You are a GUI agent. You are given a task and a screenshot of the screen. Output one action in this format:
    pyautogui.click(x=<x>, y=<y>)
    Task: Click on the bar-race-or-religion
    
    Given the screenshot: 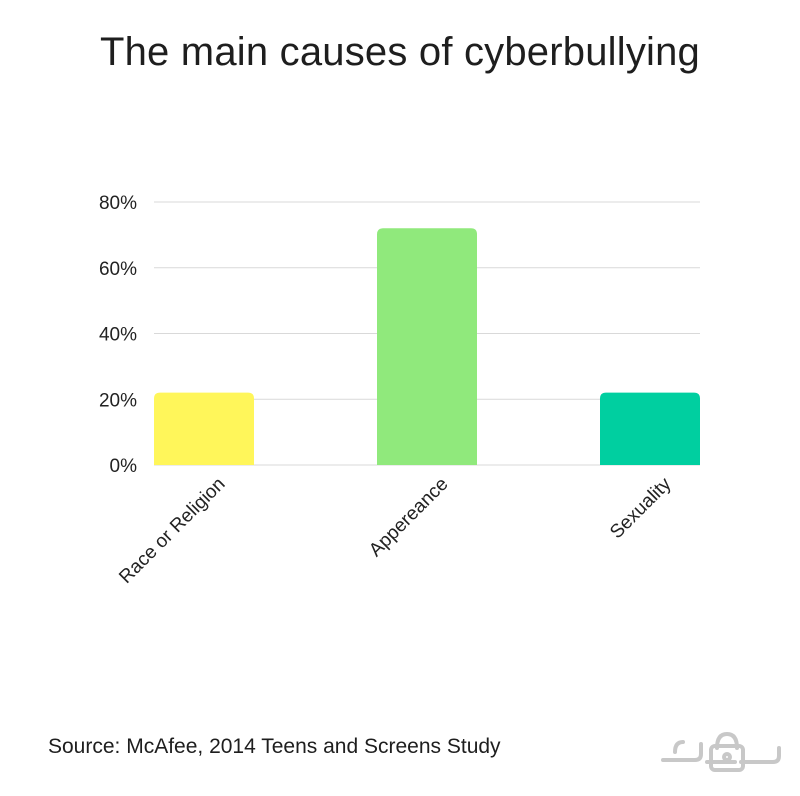 What is the action you would take?
    pyautogui.click(x=204, y=428)
    